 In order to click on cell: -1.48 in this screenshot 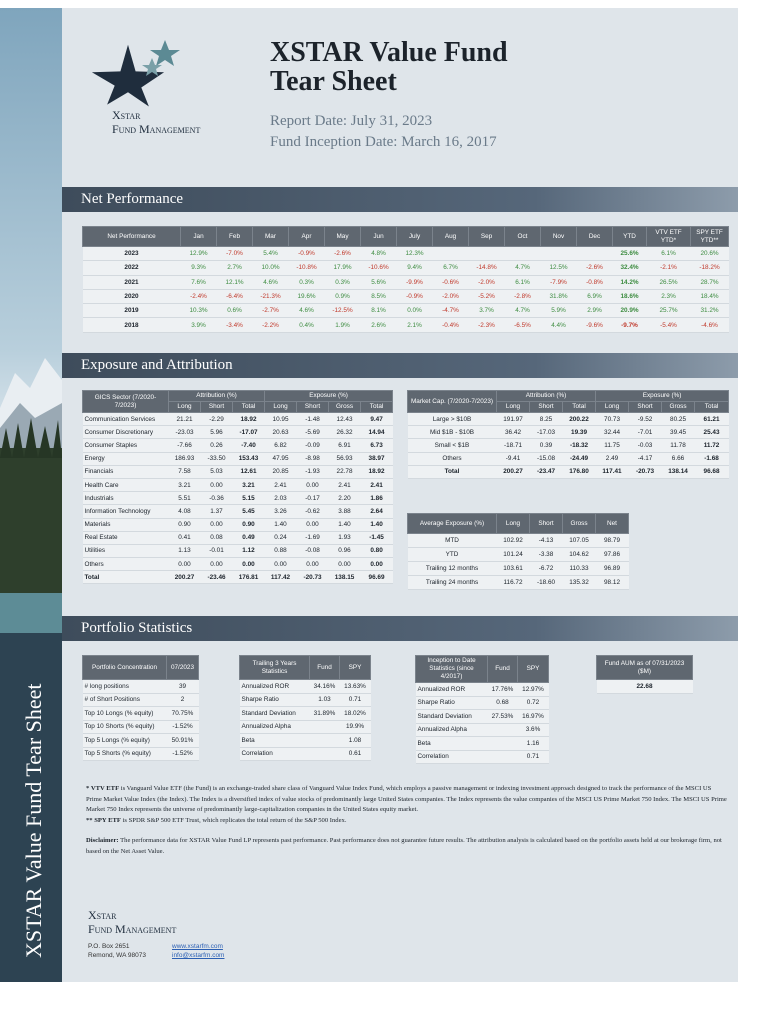, I will do `click(312, 419)`.